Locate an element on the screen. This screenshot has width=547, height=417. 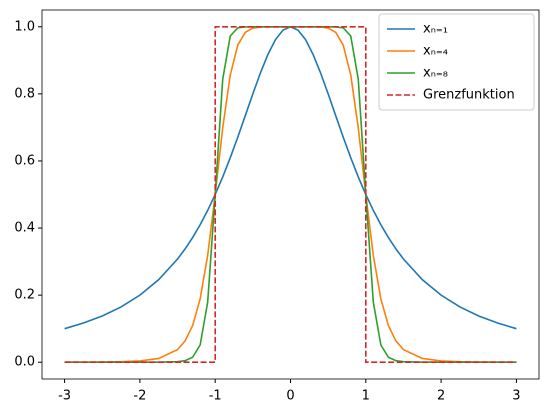
x-tick-label: 1 is located at coordinates (366, 396).